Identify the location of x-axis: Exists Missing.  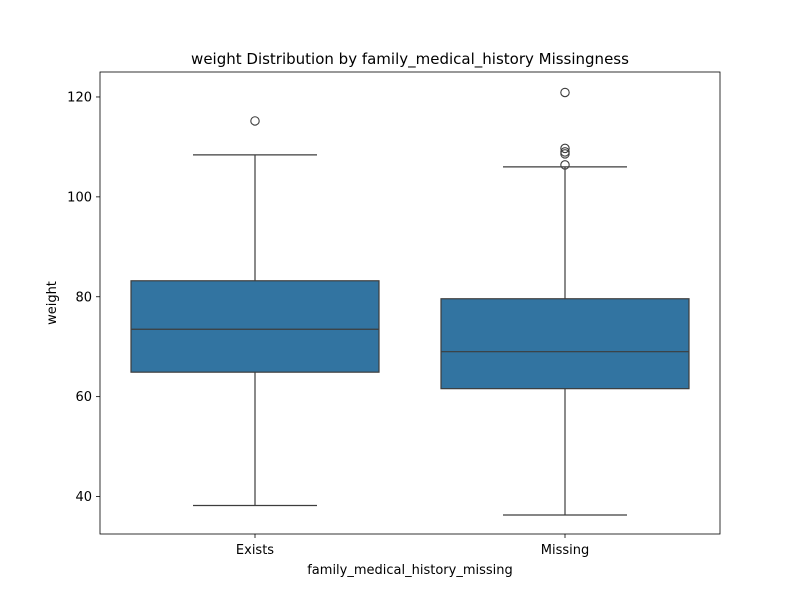
(412, 546).